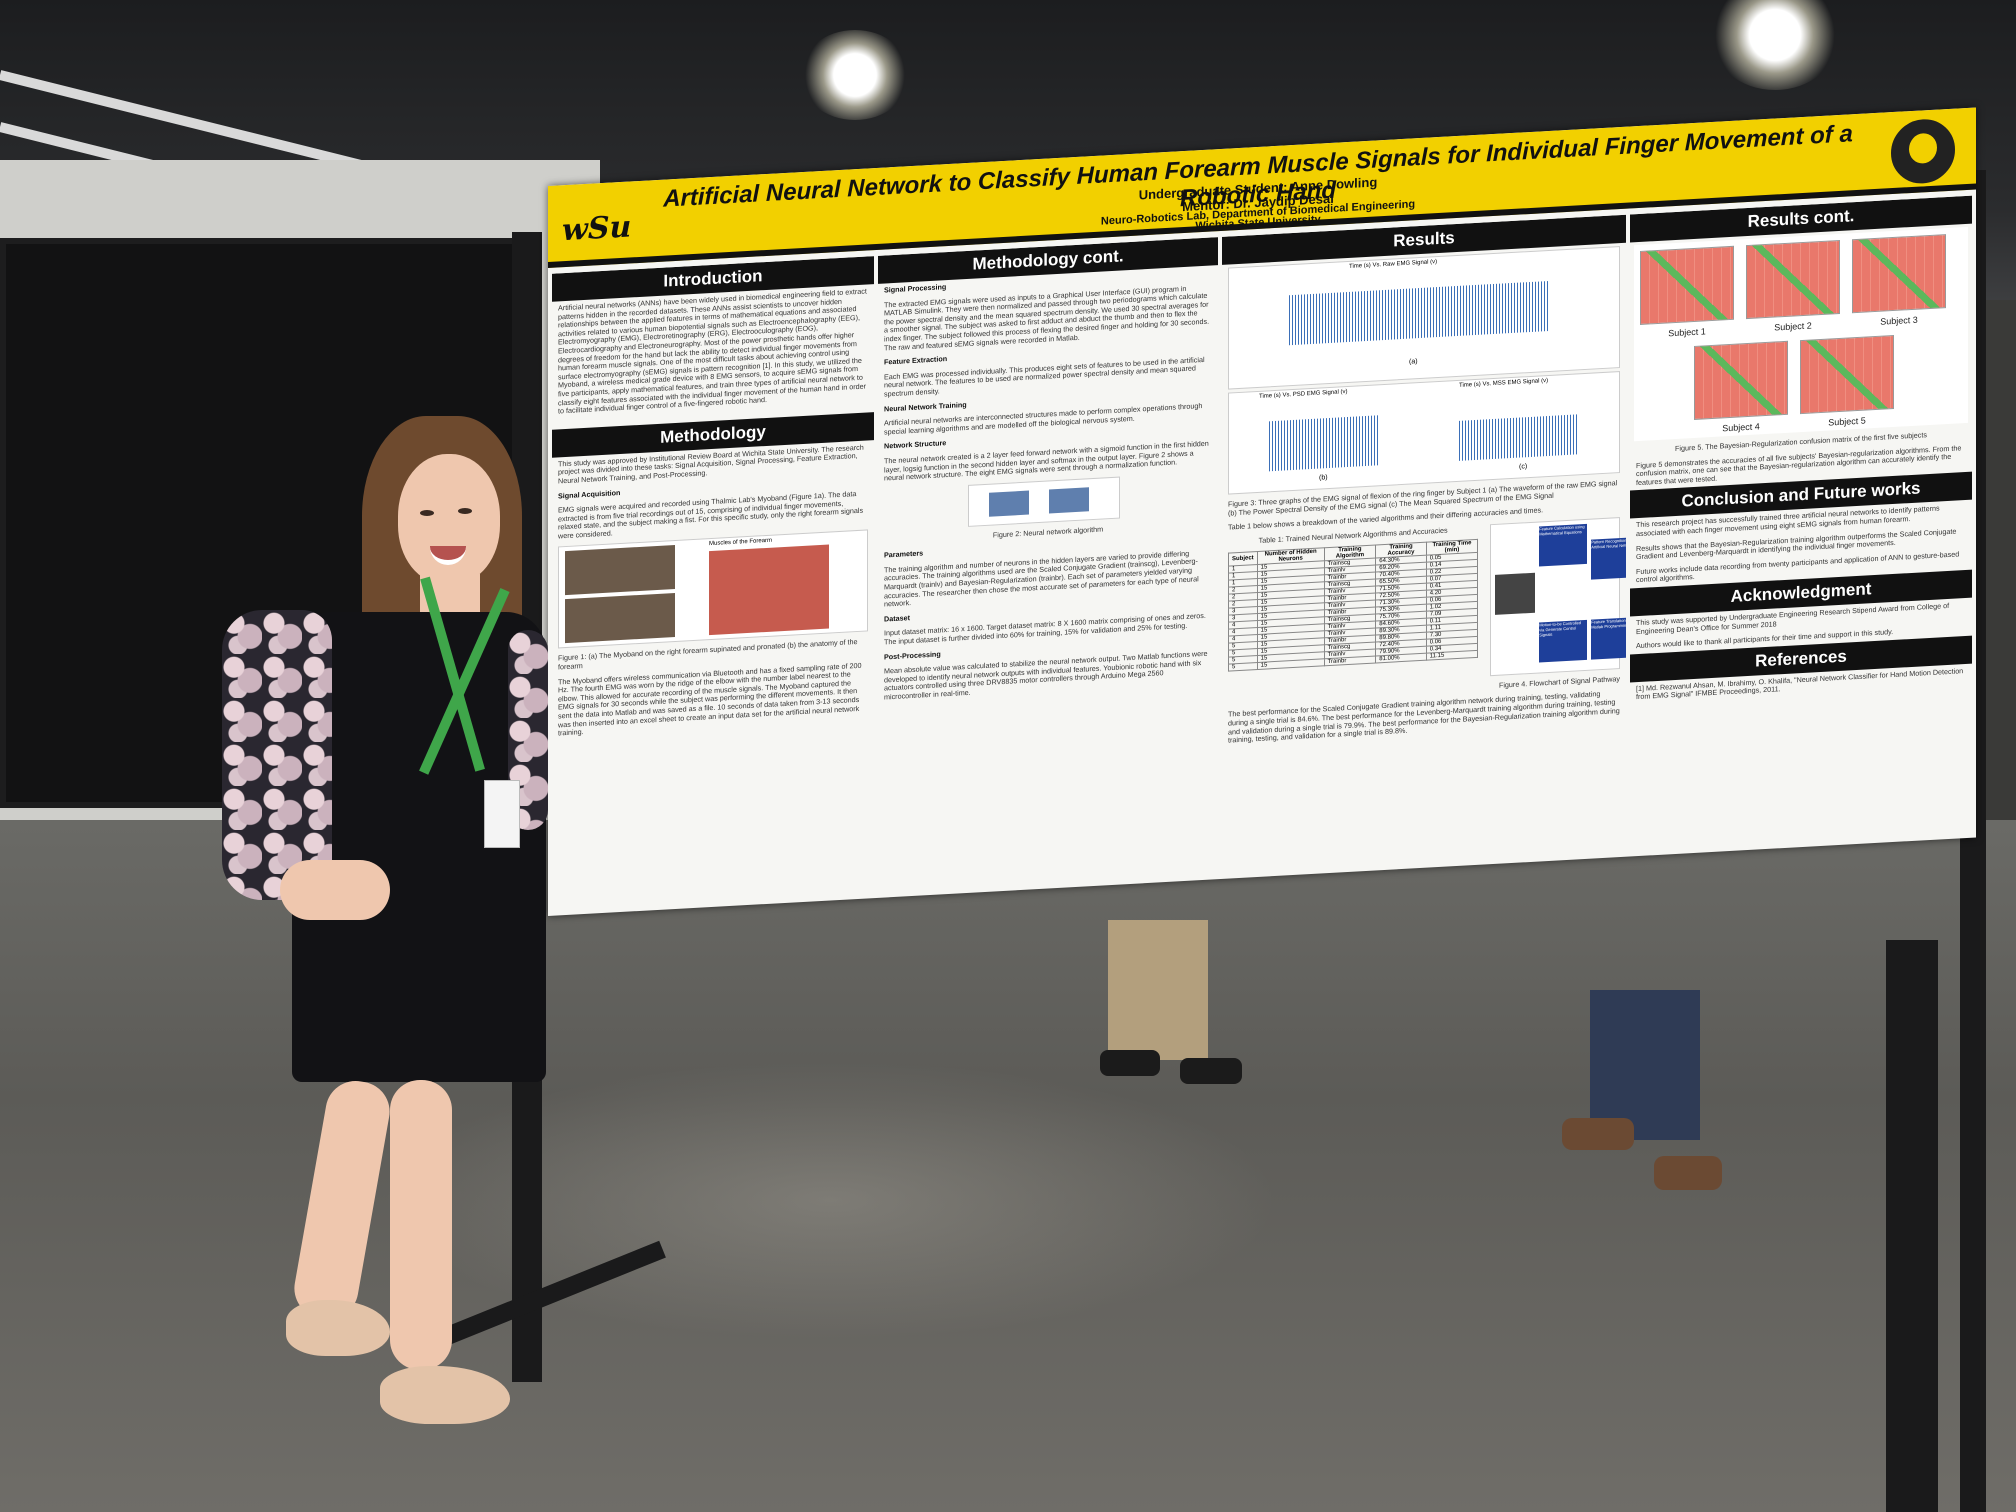  What do you see at coordinates (769, 590) in the screenshot?
I see `forearm-anatomy-image` at bounding box center [769, 590].